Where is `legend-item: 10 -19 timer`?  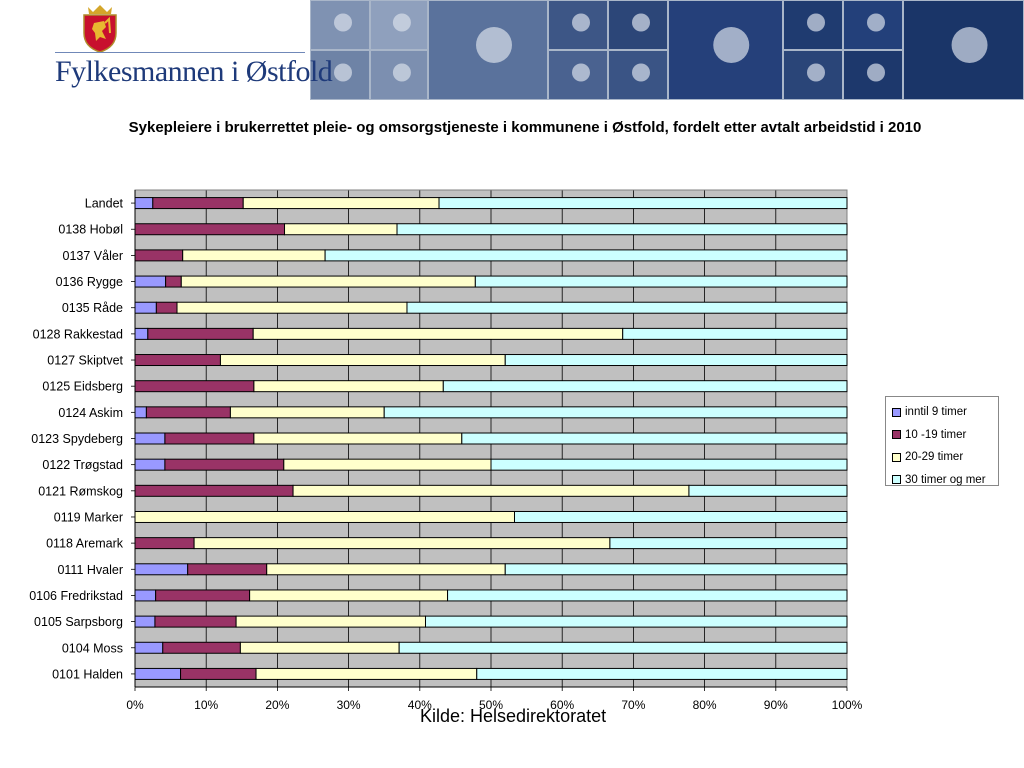
legend-item: 10 -19 timer is located at coordinates (945, 435).